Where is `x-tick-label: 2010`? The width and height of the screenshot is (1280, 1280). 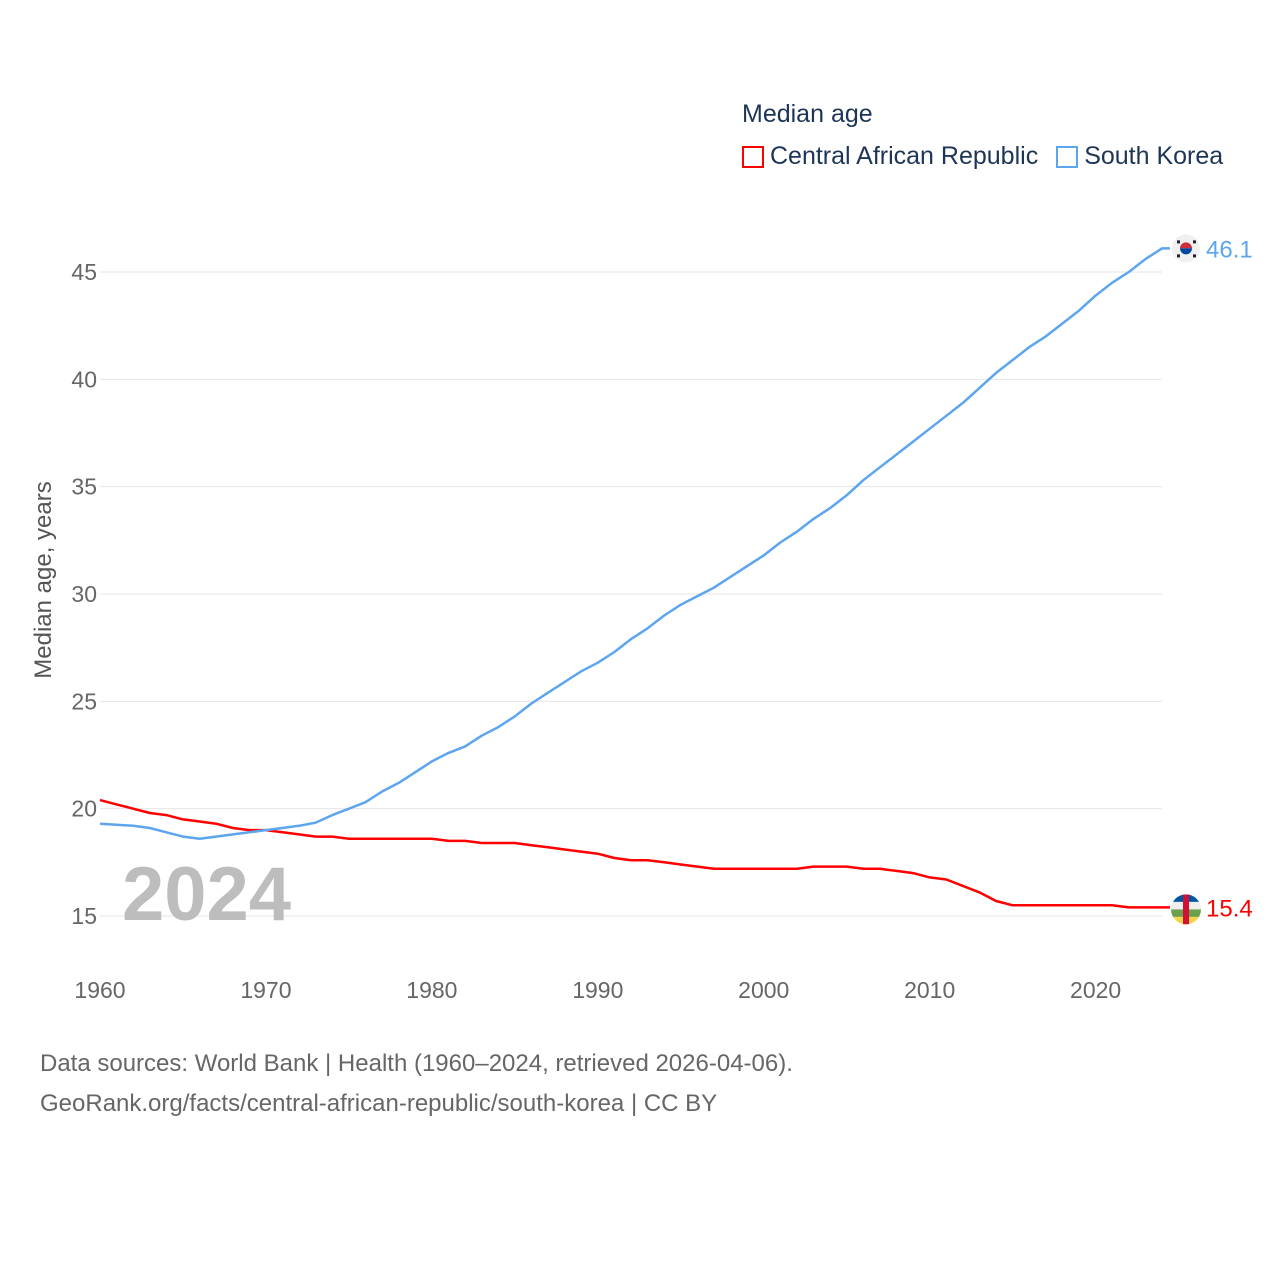
x-tick-label: 2010 is located at coordinates (929, 990).